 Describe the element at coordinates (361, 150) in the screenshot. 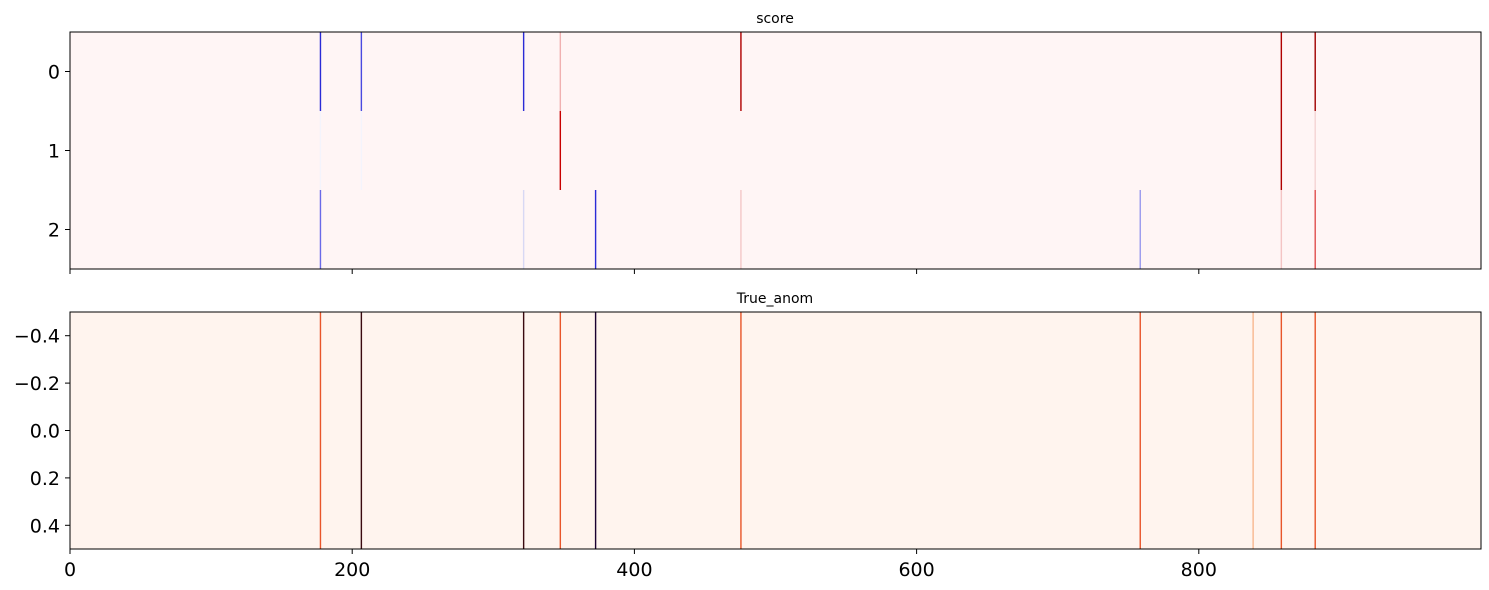

I see `score-cell-row1-x206` at that location.